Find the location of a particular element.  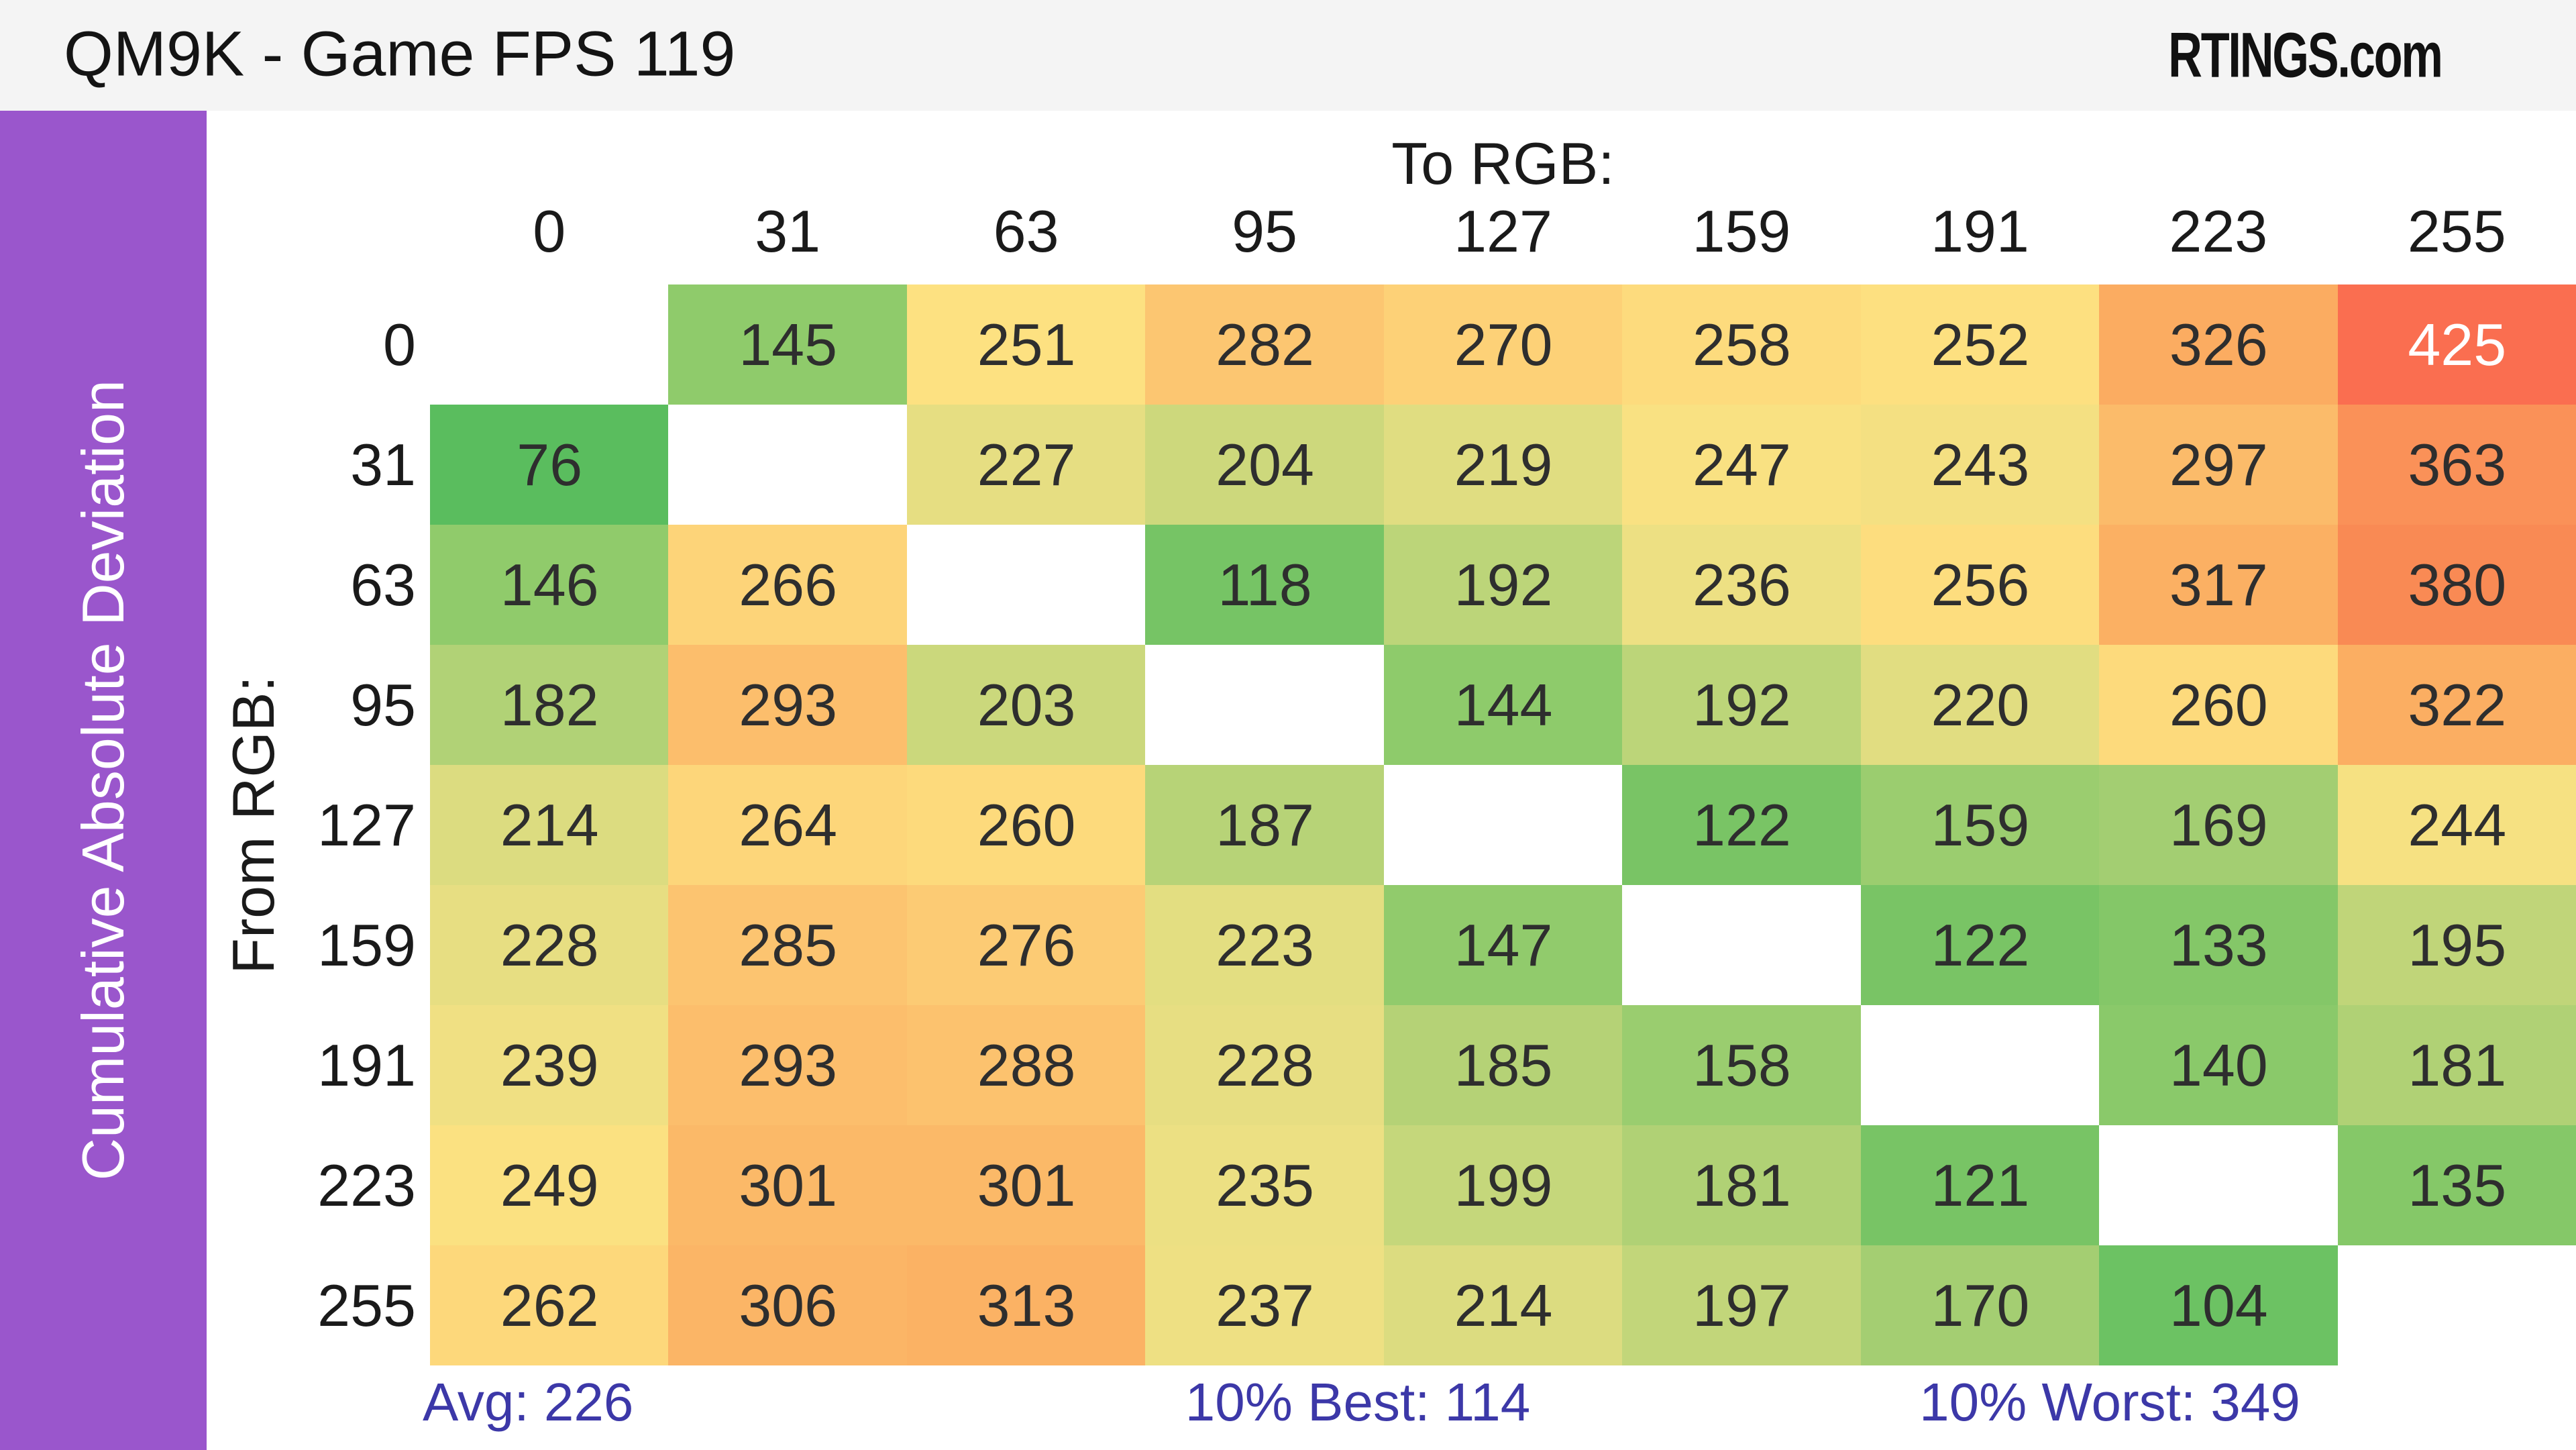

heatmap-cell: 220 is located at coordinates (1980, 705).